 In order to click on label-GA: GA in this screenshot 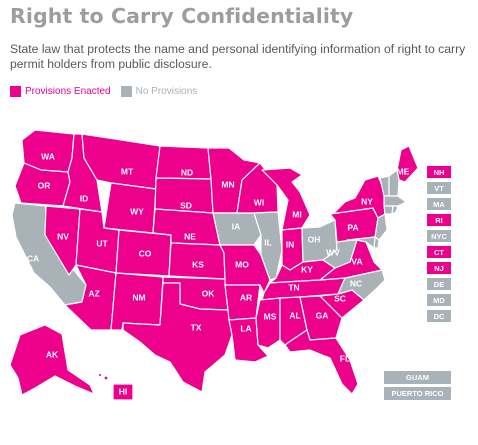, I will do `click(322, 315)`.